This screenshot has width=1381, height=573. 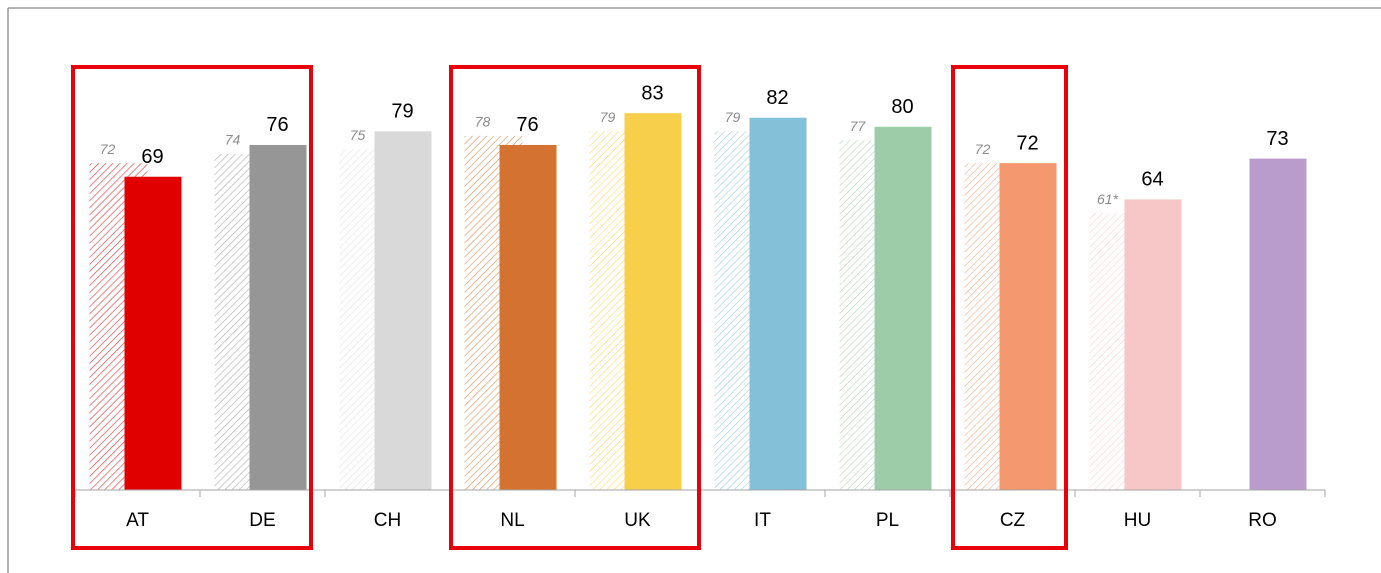 I want to click on previous-label: 61*, so click(x=1108, y=199).